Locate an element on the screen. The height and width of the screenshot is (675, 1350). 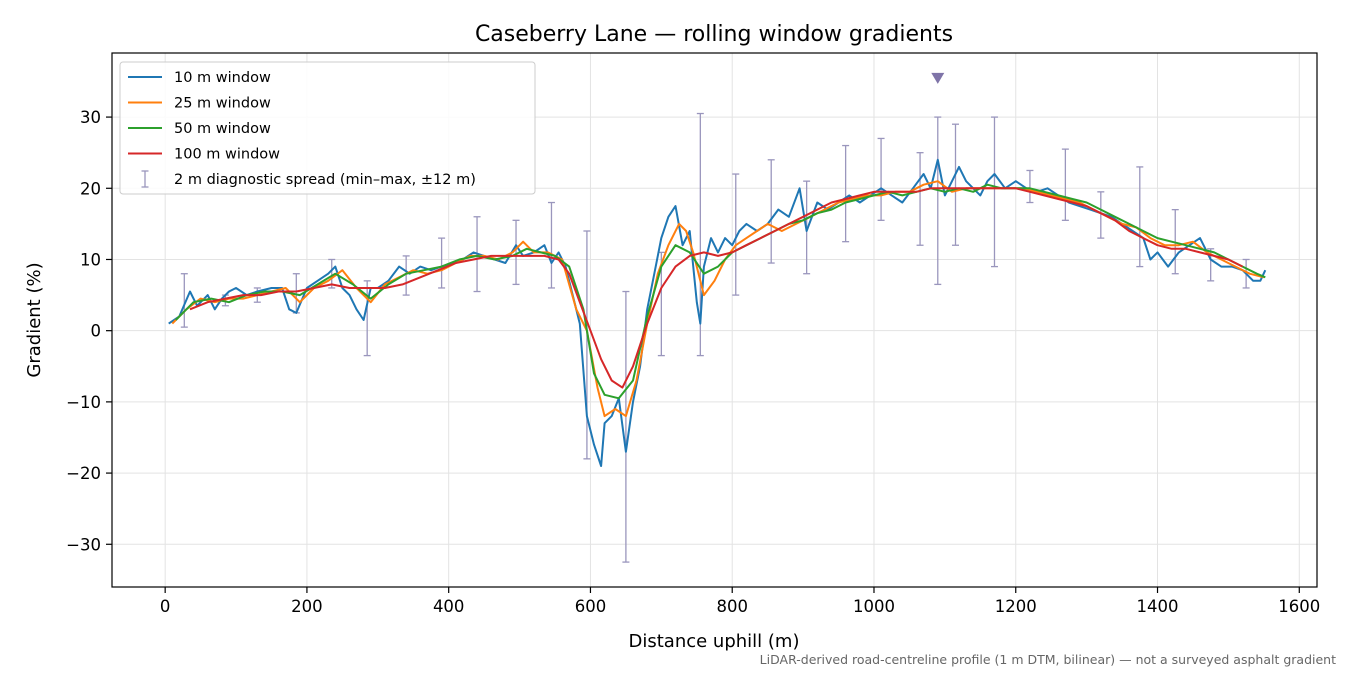
x-axis-label: Distance uphill (m) is located at coordinates (714, 641).